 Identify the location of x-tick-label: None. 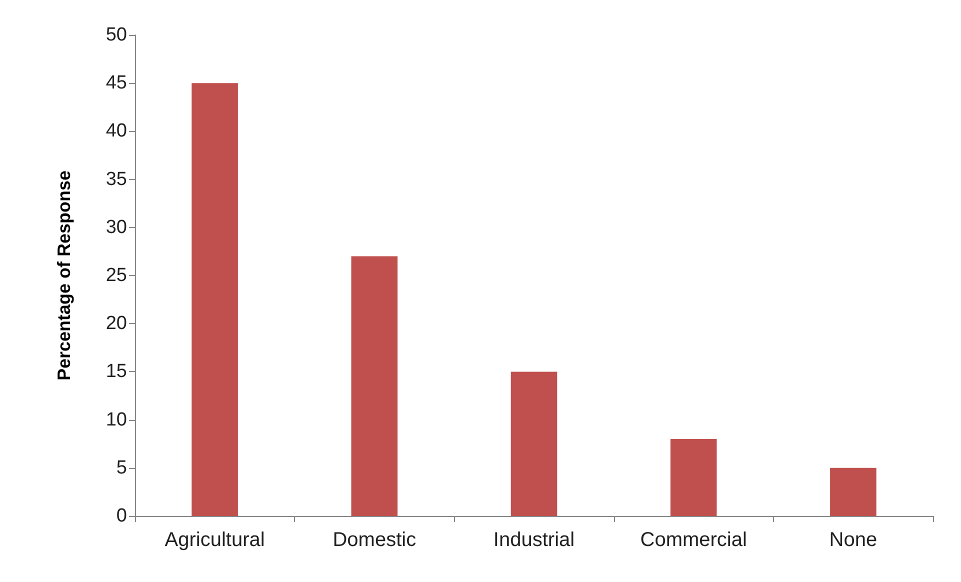
(853, 540).